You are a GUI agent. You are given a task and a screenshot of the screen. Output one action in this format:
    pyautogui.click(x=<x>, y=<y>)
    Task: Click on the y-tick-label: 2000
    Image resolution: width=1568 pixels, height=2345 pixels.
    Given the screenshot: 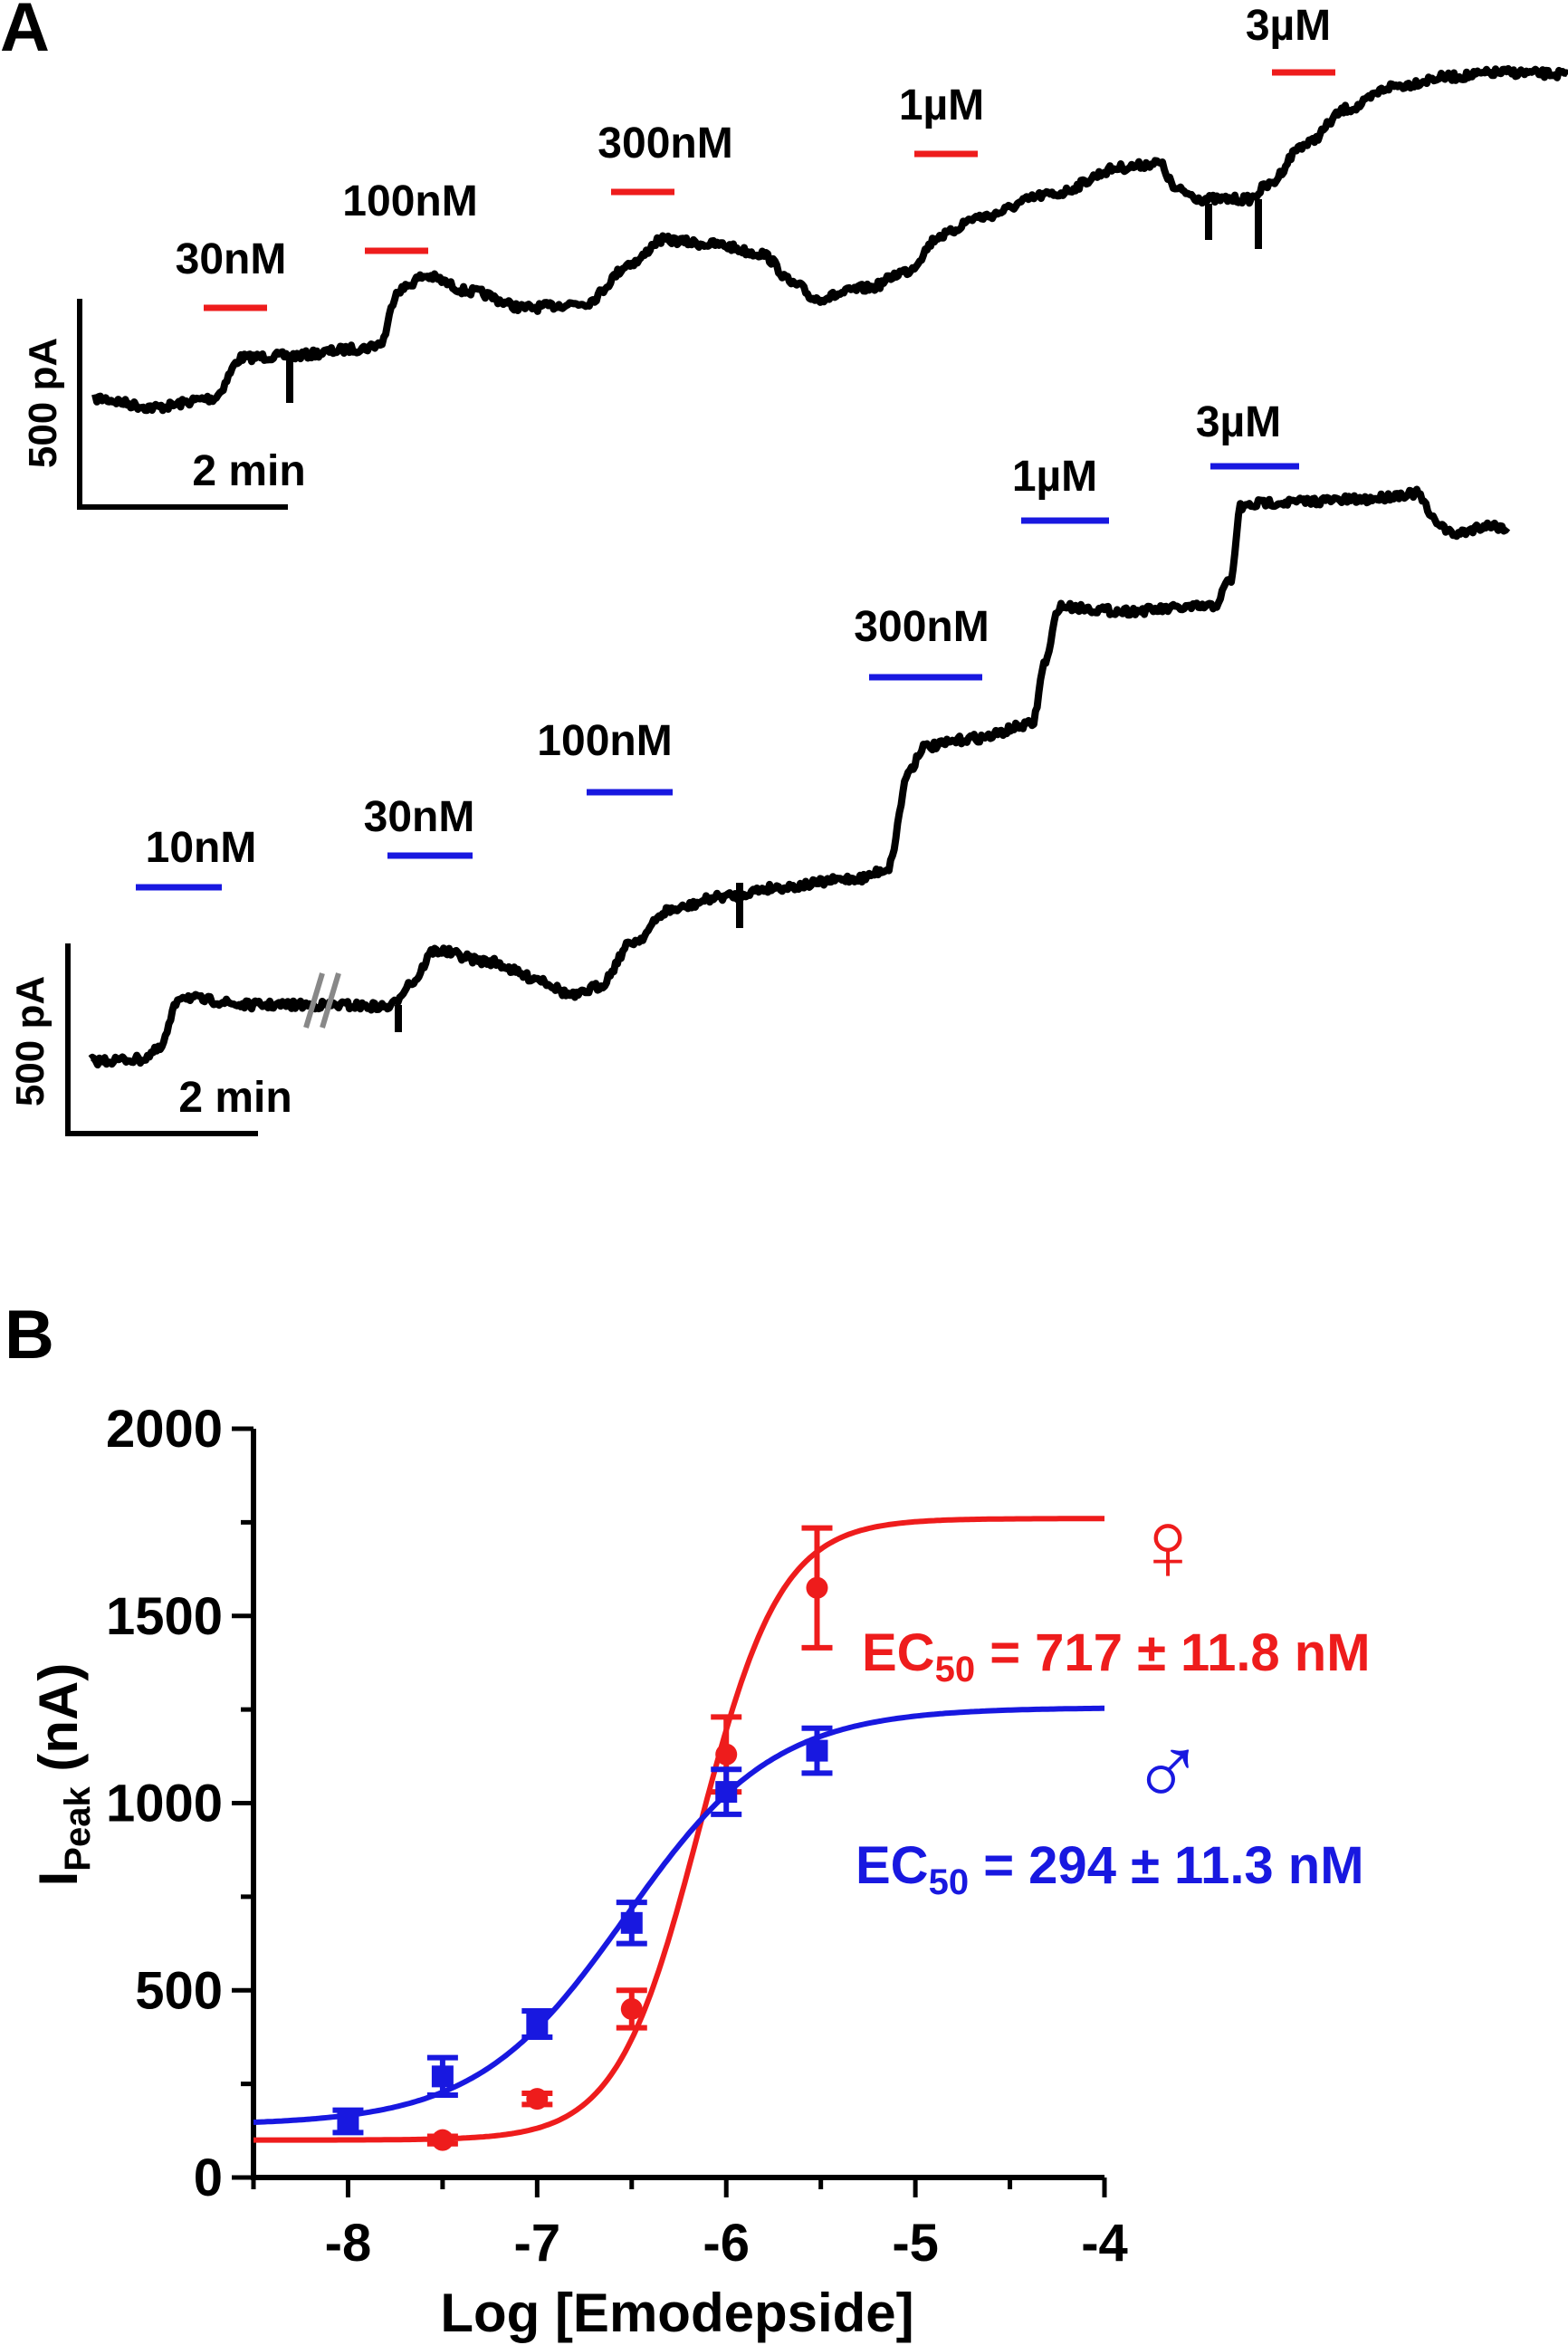 What is the action you would take?
    pyautogui.click(x=164, y=1429)
    